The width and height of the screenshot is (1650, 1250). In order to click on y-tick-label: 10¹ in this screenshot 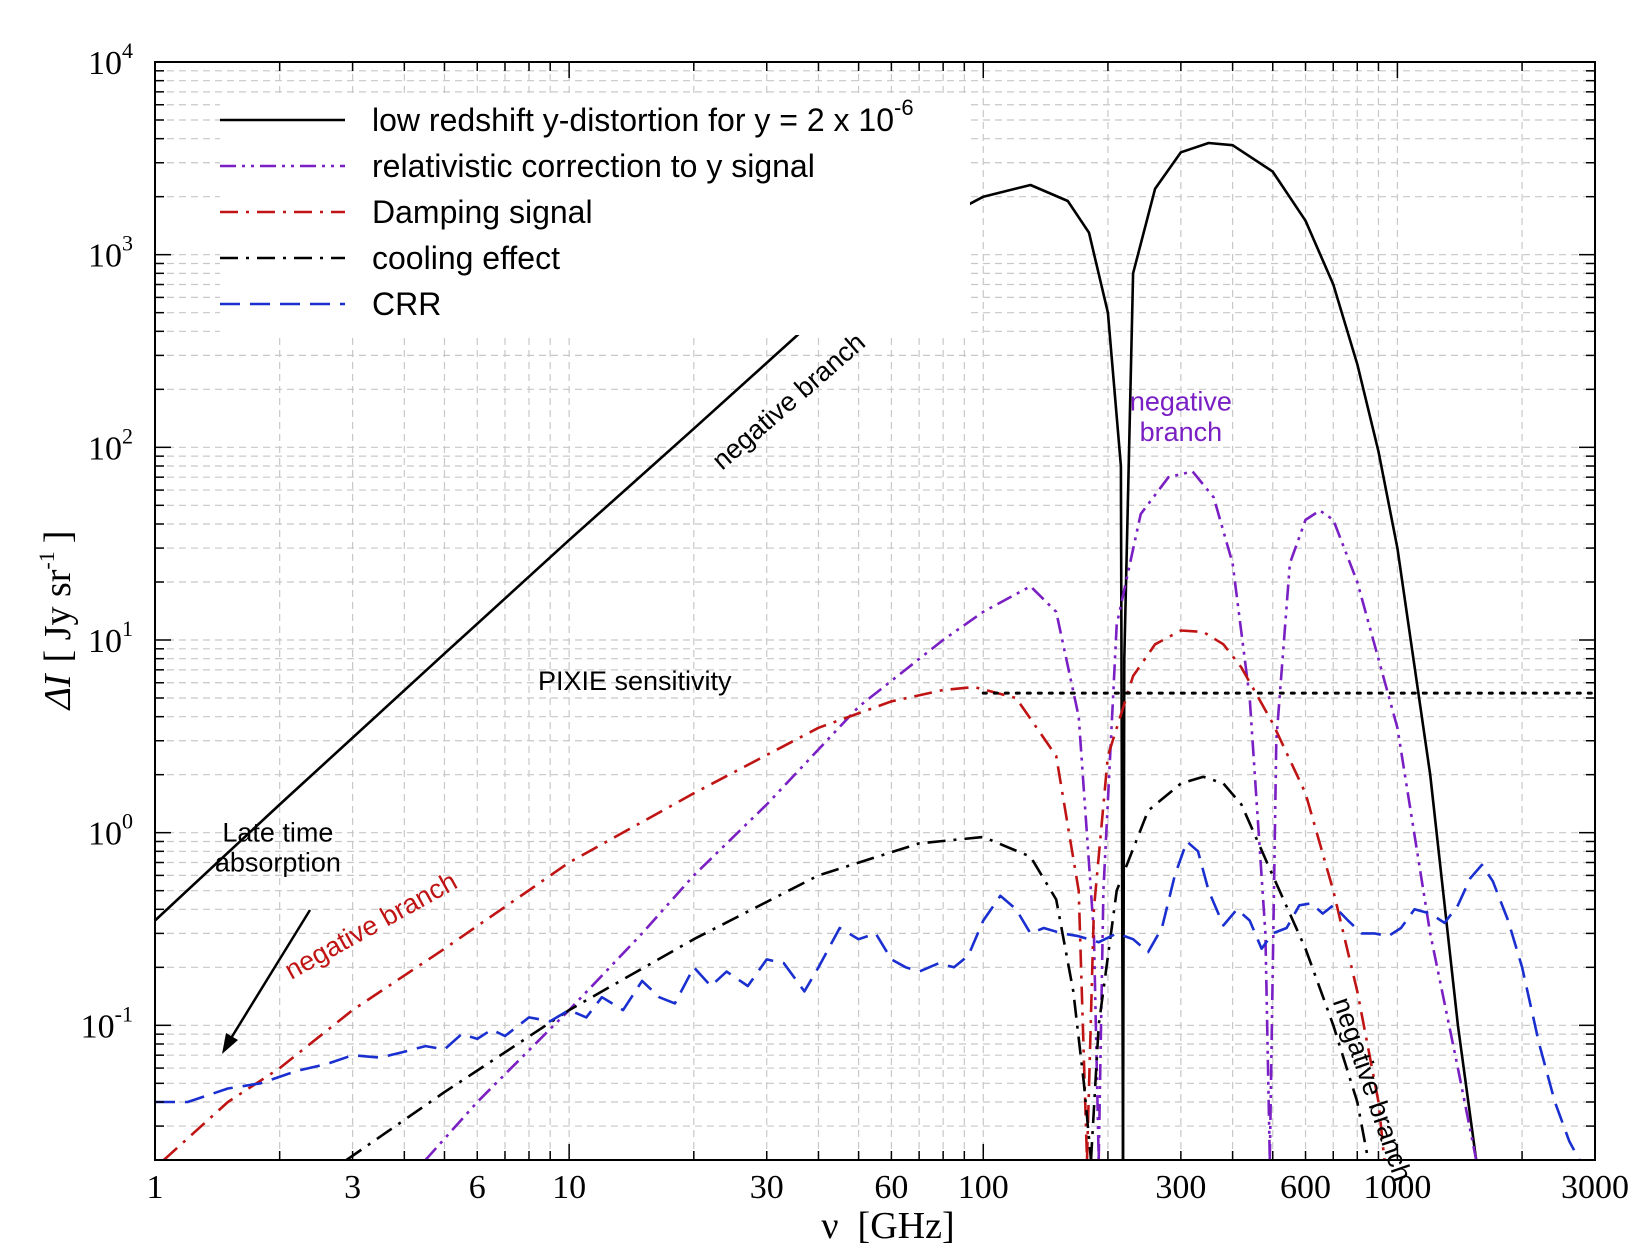, I will do `click(110, 638)`.